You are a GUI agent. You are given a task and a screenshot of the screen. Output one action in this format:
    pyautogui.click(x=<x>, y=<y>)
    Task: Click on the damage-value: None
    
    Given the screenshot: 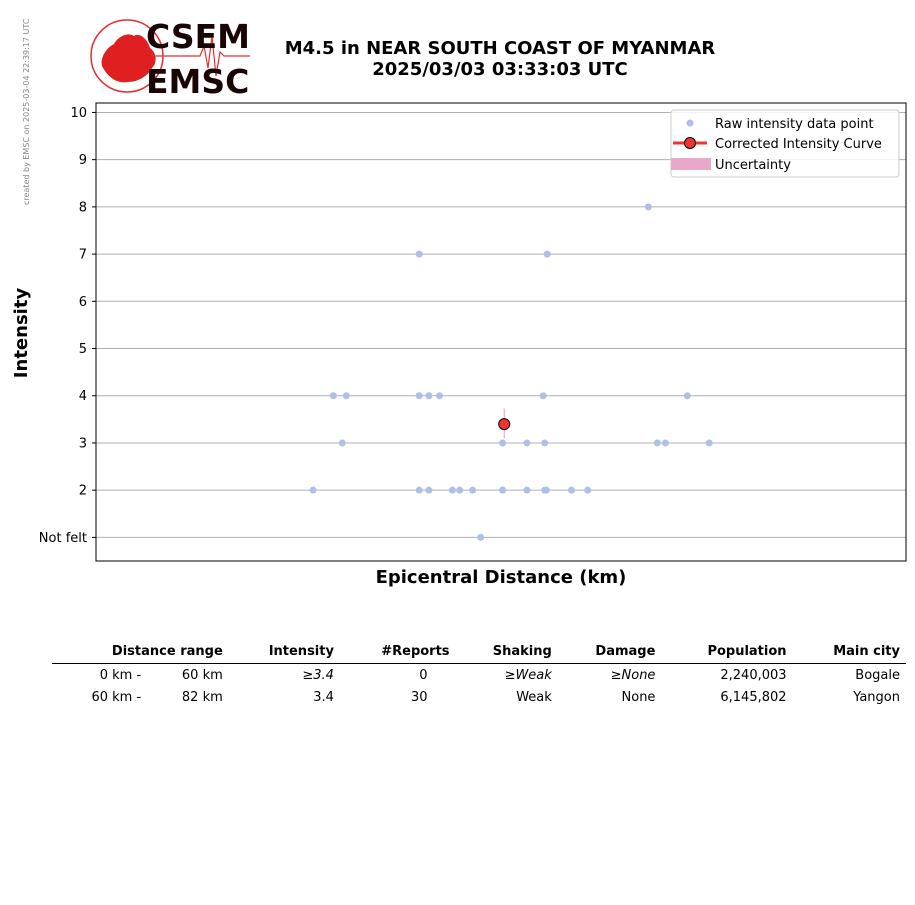 What is the action you would take?
    pyautogui.click(x=638, y=697)
    